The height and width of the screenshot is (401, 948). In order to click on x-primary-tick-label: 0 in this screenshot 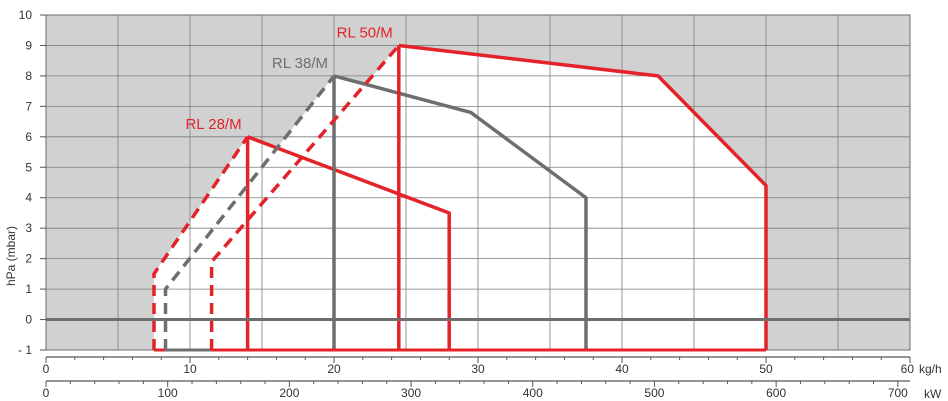, I will do `click(46, 369)`.